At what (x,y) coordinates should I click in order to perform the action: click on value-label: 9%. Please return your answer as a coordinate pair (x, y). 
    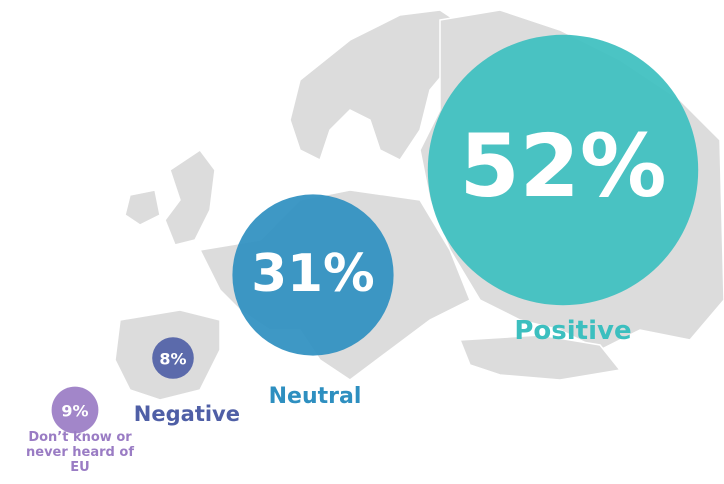
    Looking at the image, I should click on (74, 411).